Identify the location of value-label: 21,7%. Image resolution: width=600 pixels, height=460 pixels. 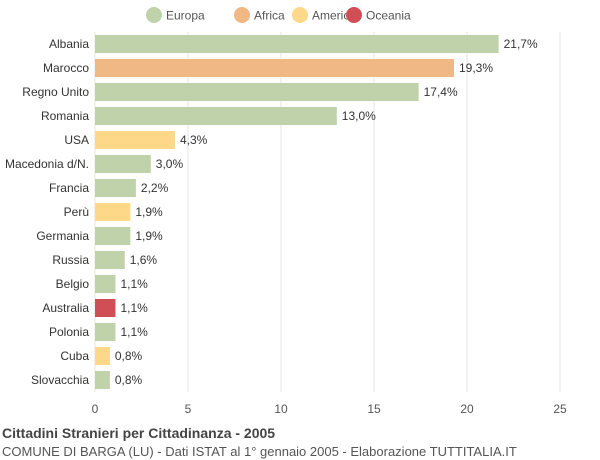
(521, 44).